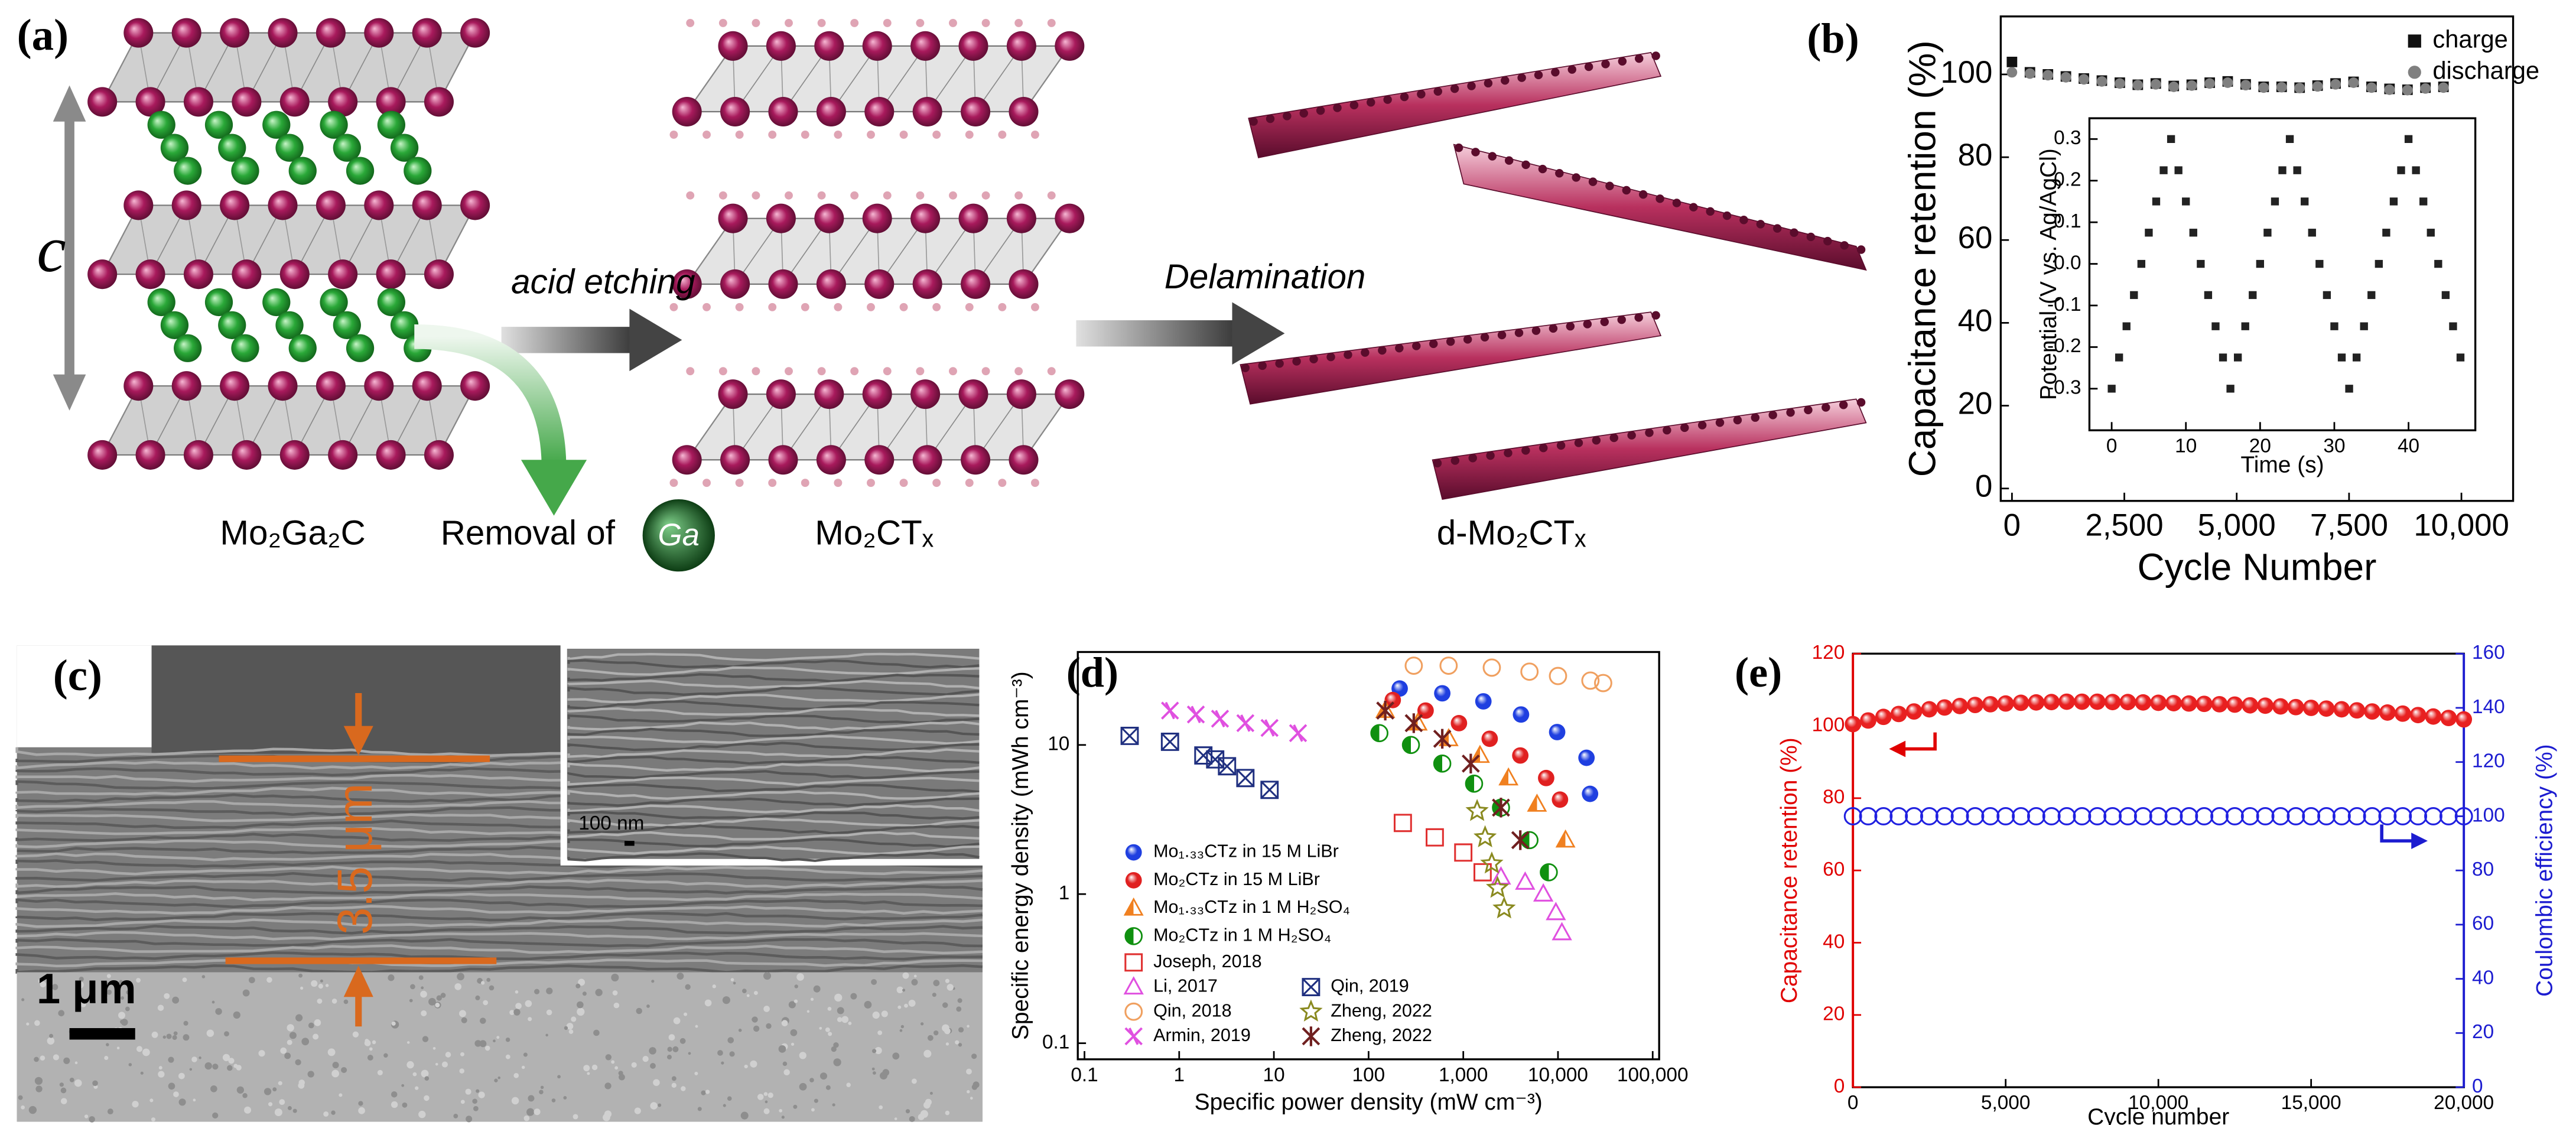 This screenshot has width=2576, height=1125. Describe the element at coordinates (630, 843) in the screenshot. I see `inset-scale-bar` at that location.